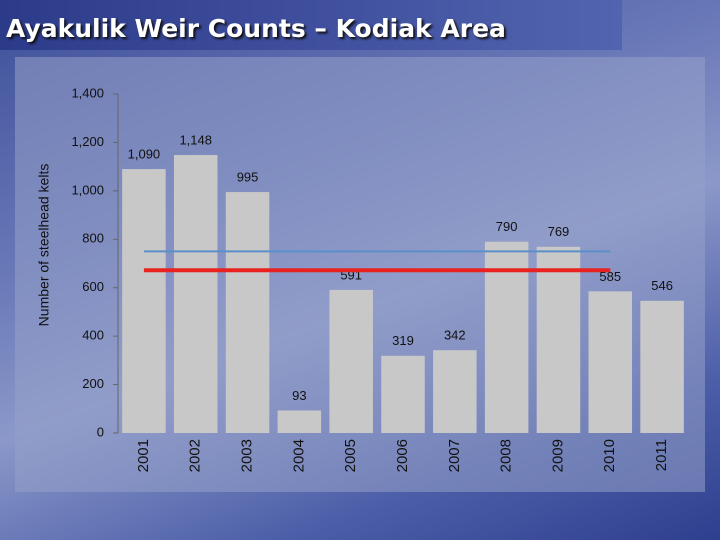 This screenshot has width=720, height=540. Describe the element at coordinates (93, 286) in the screenshot. I see `y-tick-label: 600` at that location.